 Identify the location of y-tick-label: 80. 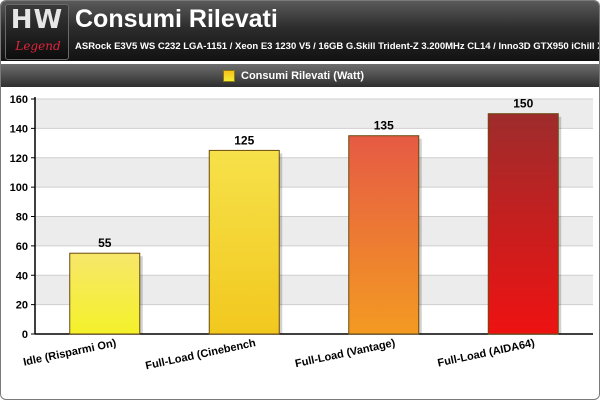
(22, 218).